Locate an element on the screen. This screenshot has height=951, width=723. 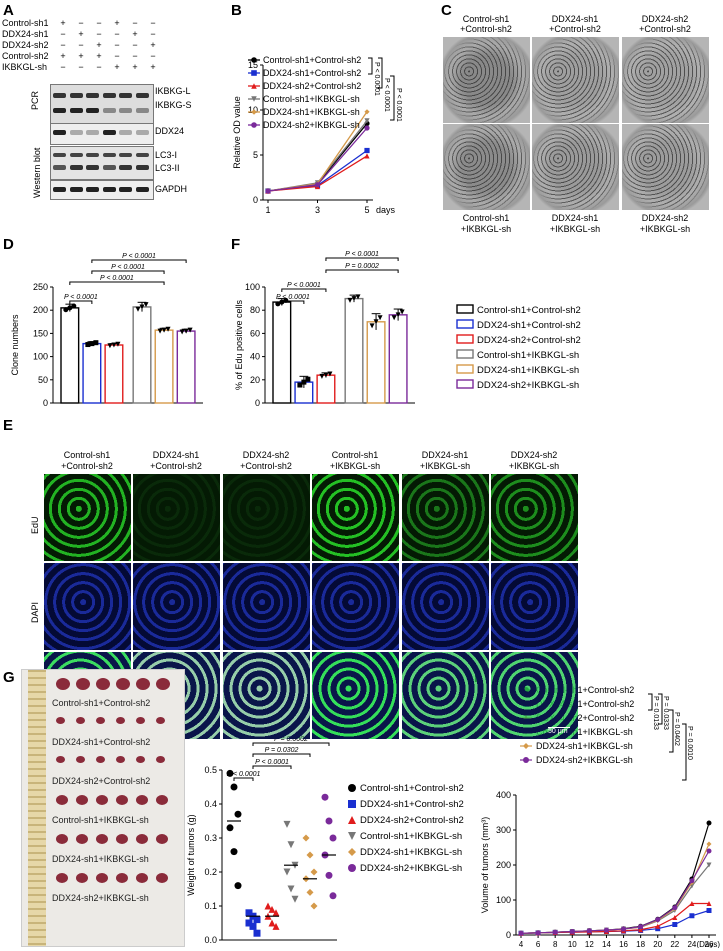
colony-dish is located at coordinates (575, 80).